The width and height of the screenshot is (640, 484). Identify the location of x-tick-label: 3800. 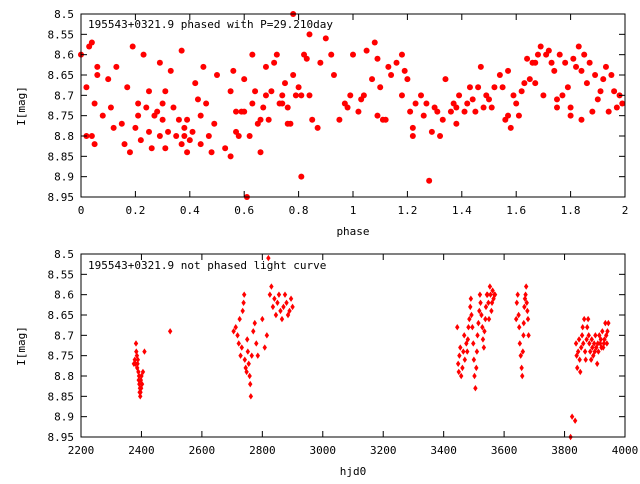
(564, 450).